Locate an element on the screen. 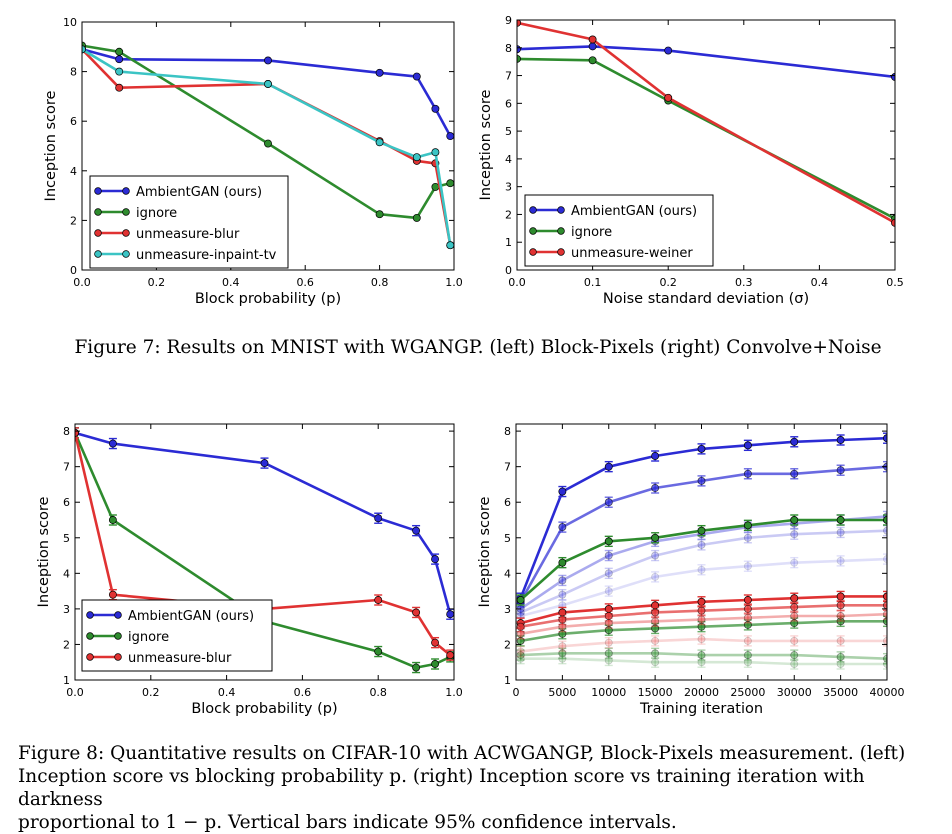  y-tick-label: 7 is located at coordinates (66, 467).